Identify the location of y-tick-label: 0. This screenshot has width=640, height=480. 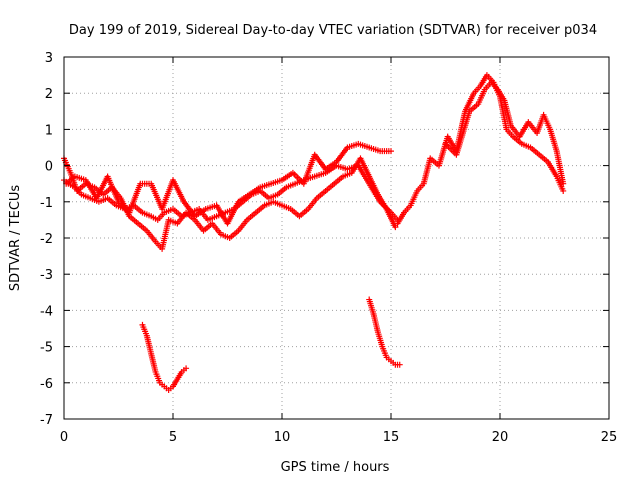
(49, 167).